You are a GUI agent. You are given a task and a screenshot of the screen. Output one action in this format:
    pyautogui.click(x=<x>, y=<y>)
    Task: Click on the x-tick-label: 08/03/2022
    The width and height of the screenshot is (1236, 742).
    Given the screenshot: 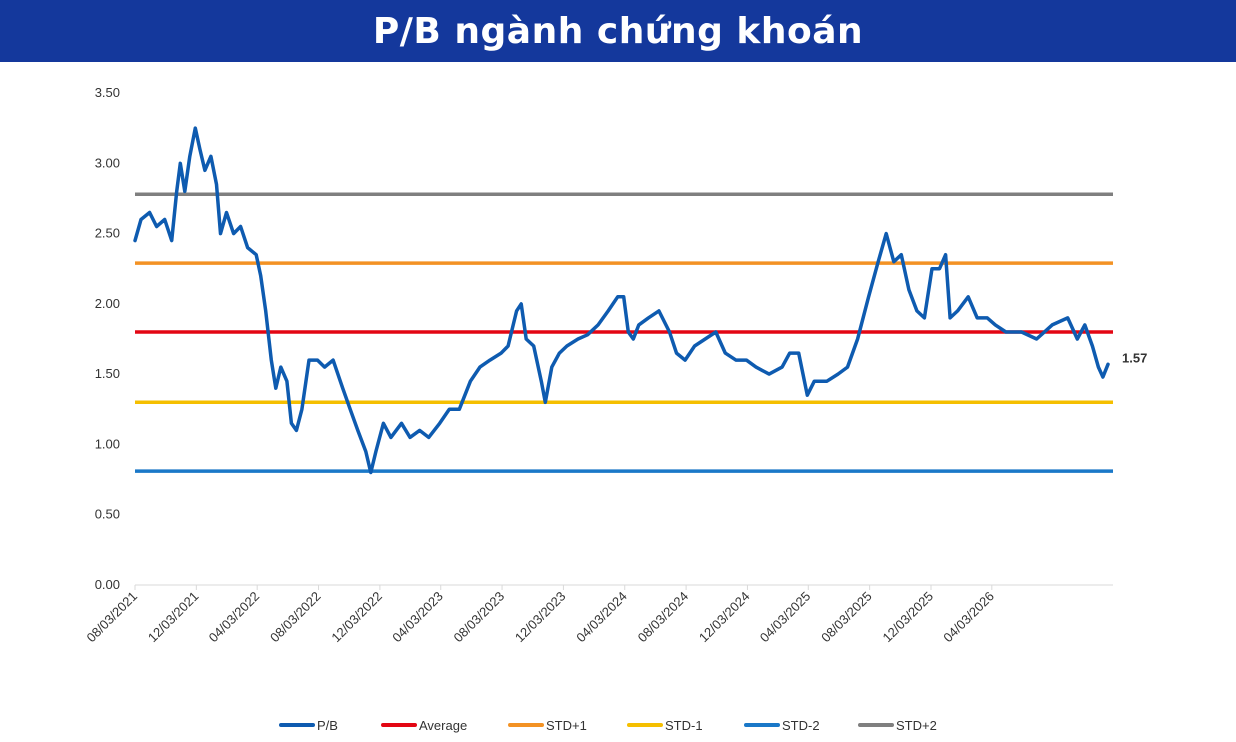 What is the action you would take?
    pyautogui.click(x=295, y=617)
    